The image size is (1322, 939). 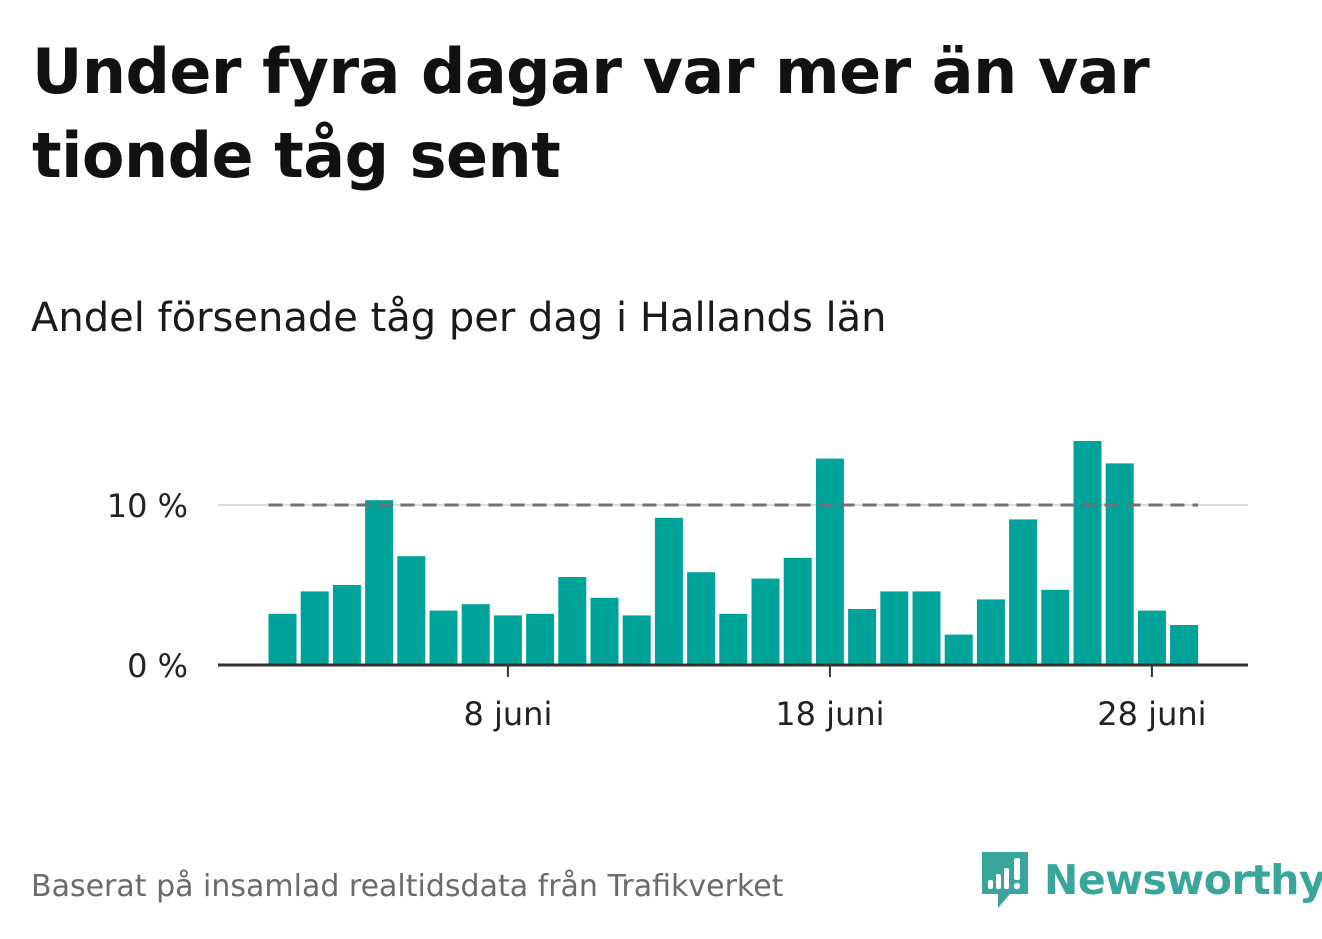 What do you see at coordinates (157, 666) in the screenshot?
I see `y-tick-label: 0 %` at bounding box center [157, 666].